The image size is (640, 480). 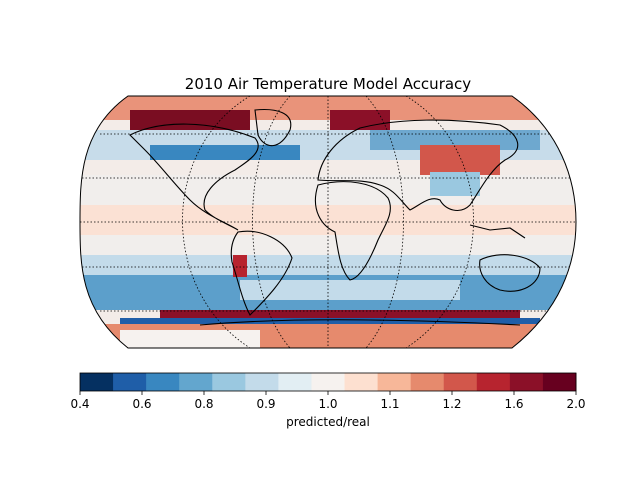 I want to click on colorbar-tick-label: 0.8, so click(x=203, y=404).